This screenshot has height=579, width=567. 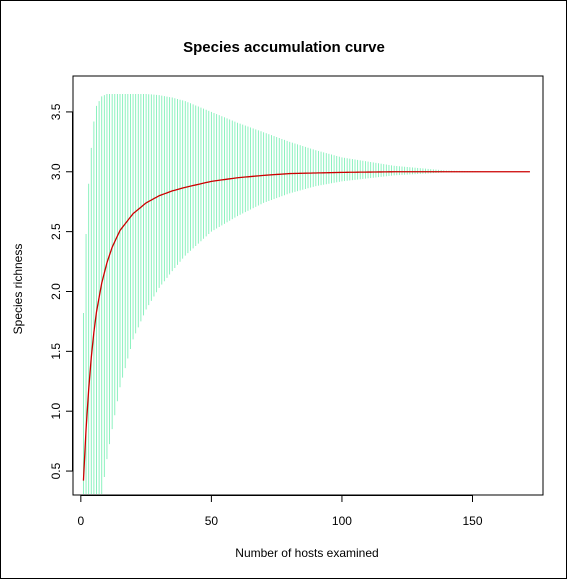 I want to click on x-tick-label: 100, so click(x=342, y=521).